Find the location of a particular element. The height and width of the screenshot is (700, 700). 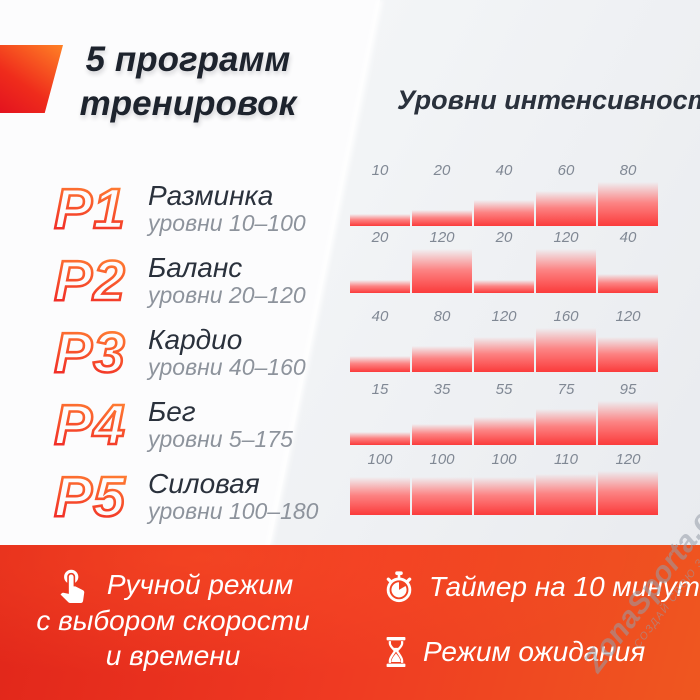

program-name: Бег is located at coordinates (172, 411).